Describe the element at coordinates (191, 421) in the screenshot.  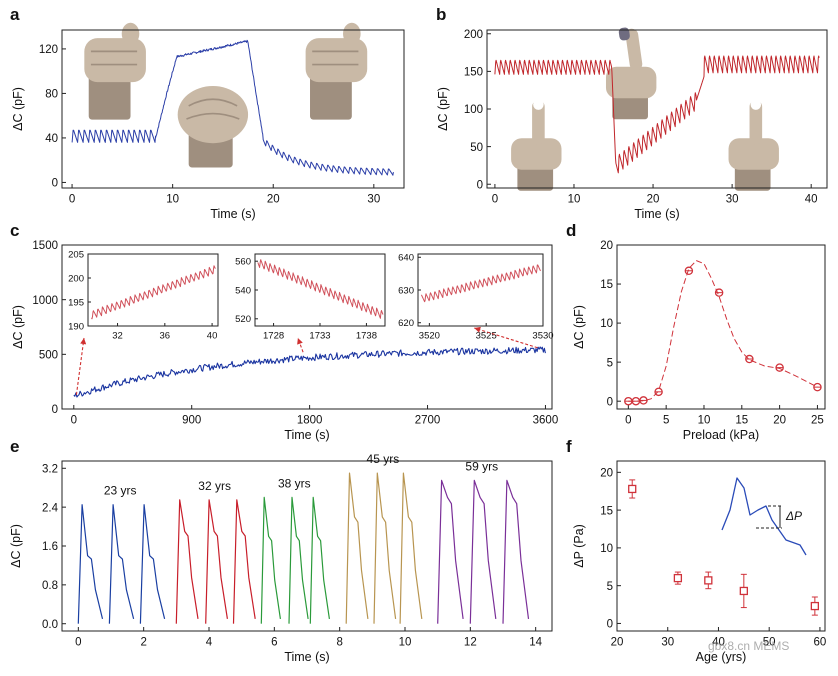
I see `x-tick-label: 900` at that location.